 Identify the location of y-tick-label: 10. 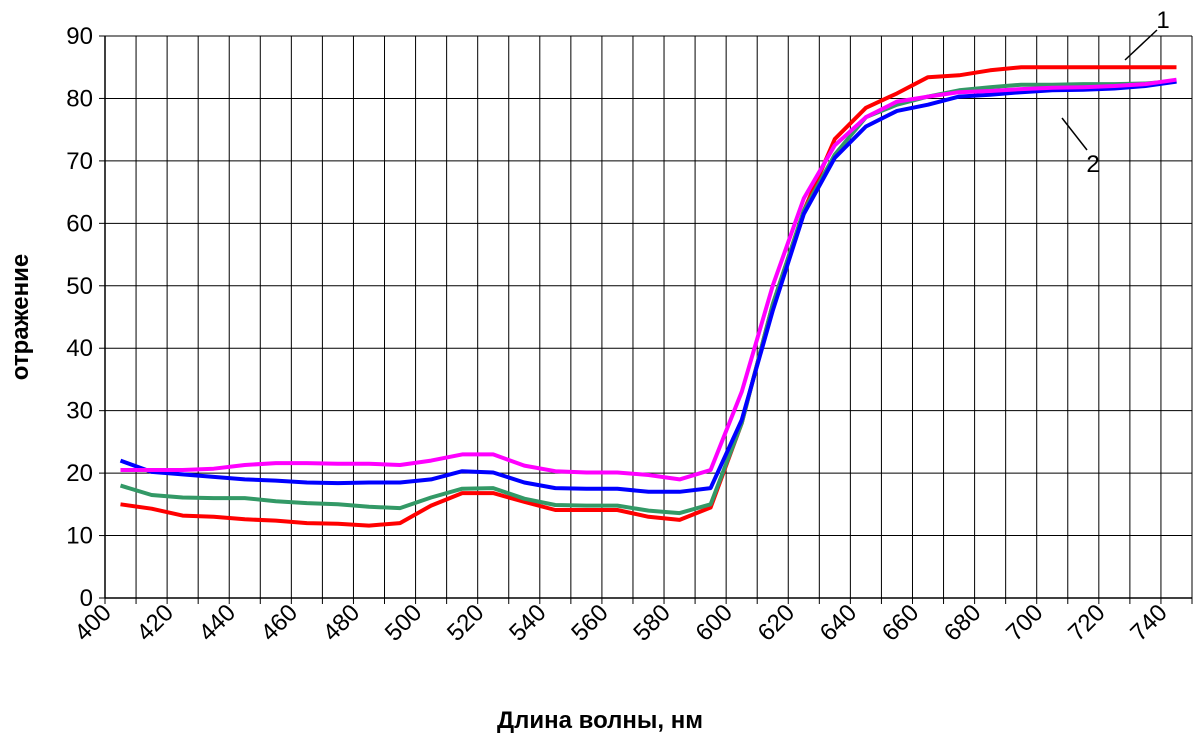
(79, 536).